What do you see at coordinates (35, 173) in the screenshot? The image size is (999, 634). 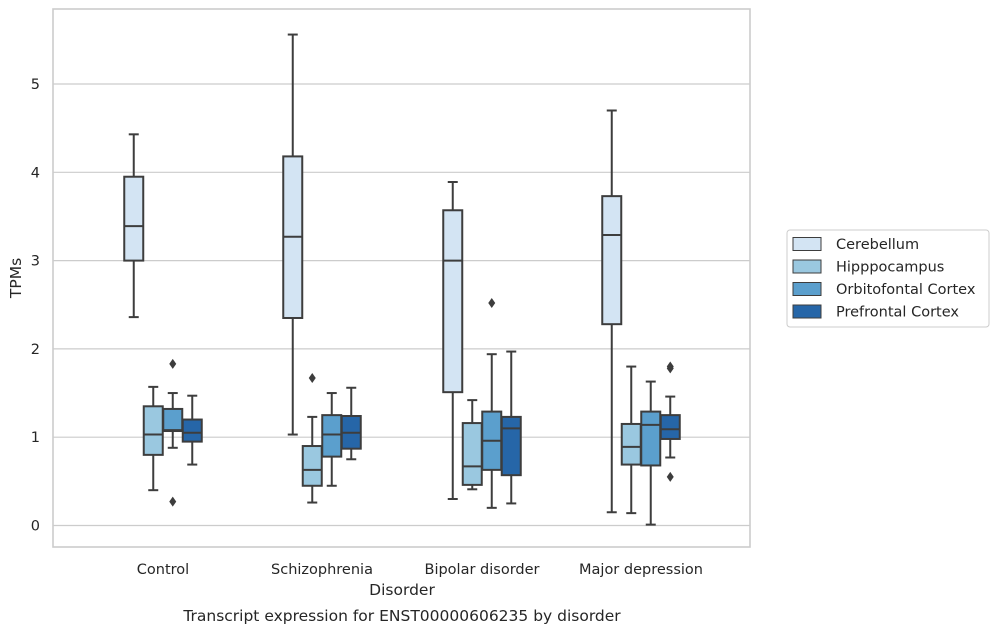 I see `y-tick-label: 4` at bounding box center [35, 173].